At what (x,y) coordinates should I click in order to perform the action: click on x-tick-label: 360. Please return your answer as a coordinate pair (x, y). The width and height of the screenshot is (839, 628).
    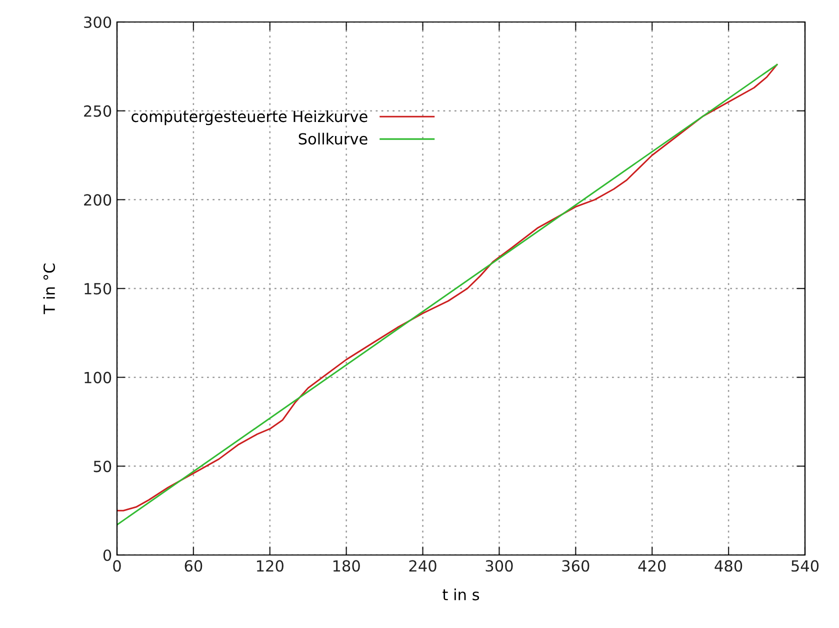
    Looking at the image, I should click on (576, 566).